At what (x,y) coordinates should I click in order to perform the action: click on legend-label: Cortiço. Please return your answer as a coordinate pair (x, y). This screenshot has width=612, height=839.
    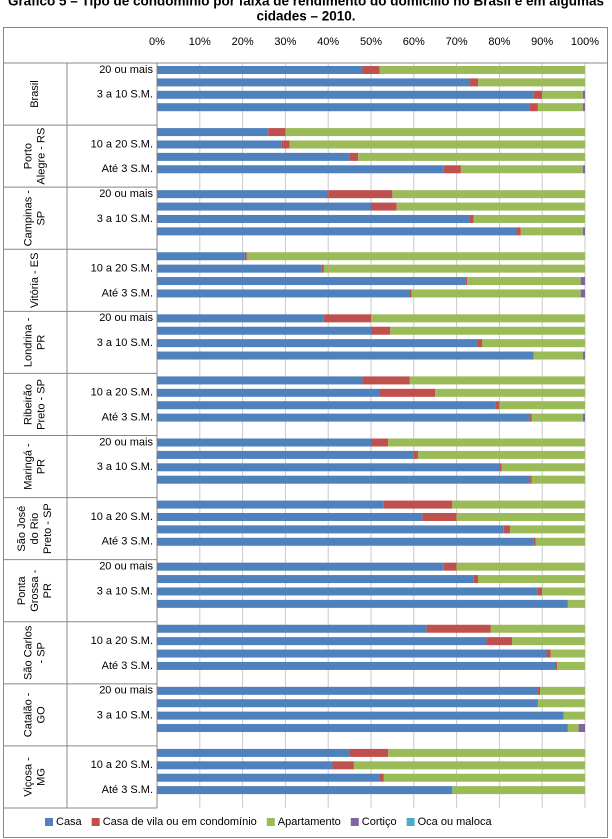
    Looking at the image, I should click on (379, 822).